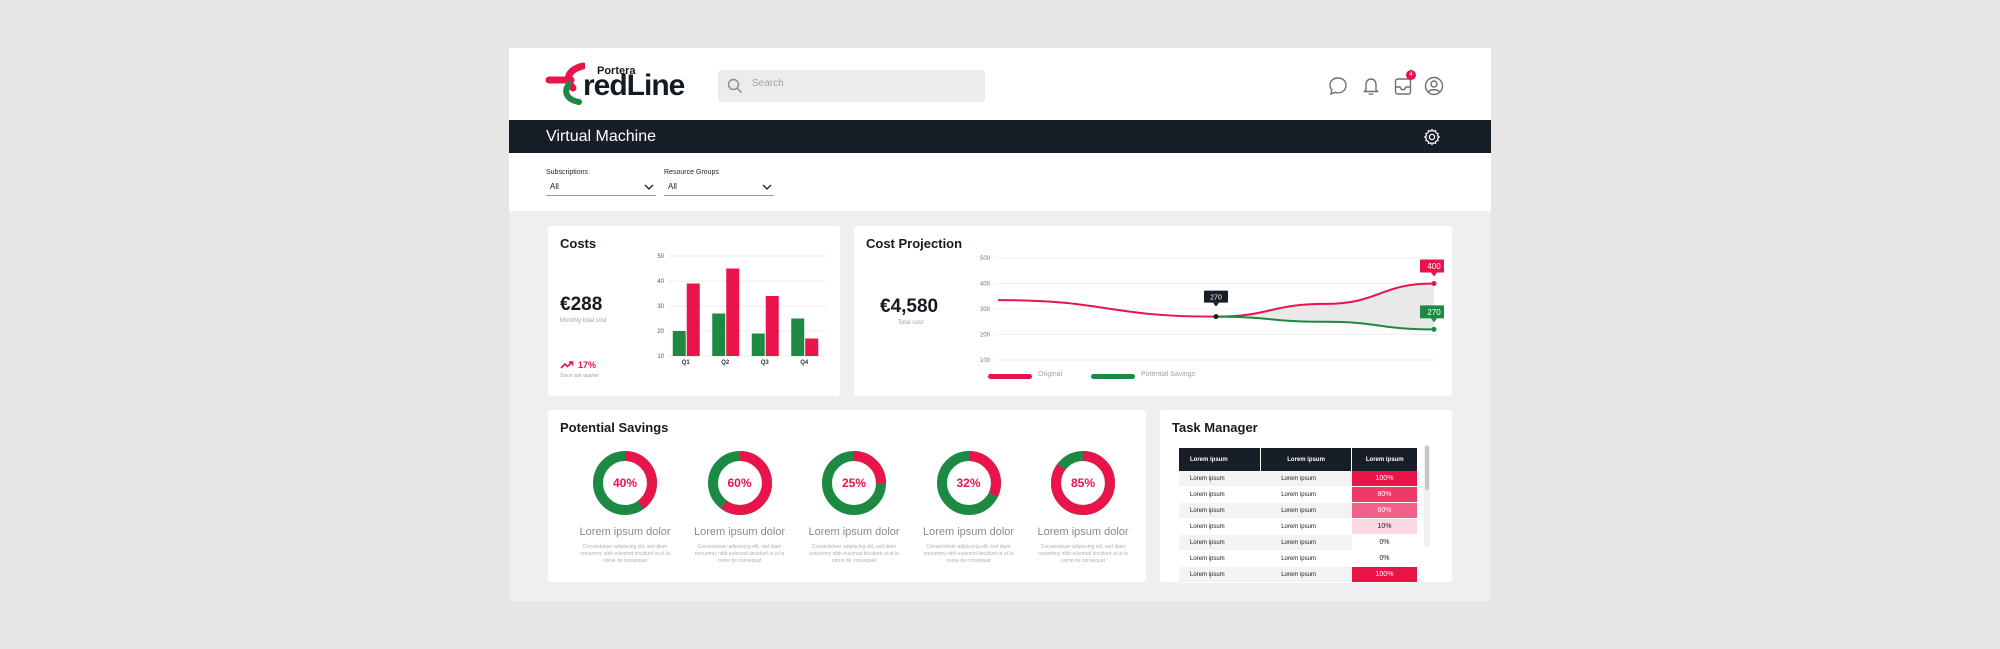 The image size is (2000, 649). Describe the element at coordinates (1384, 510) in the screenshot. I see `task-percent-cell: 60%` at that location.